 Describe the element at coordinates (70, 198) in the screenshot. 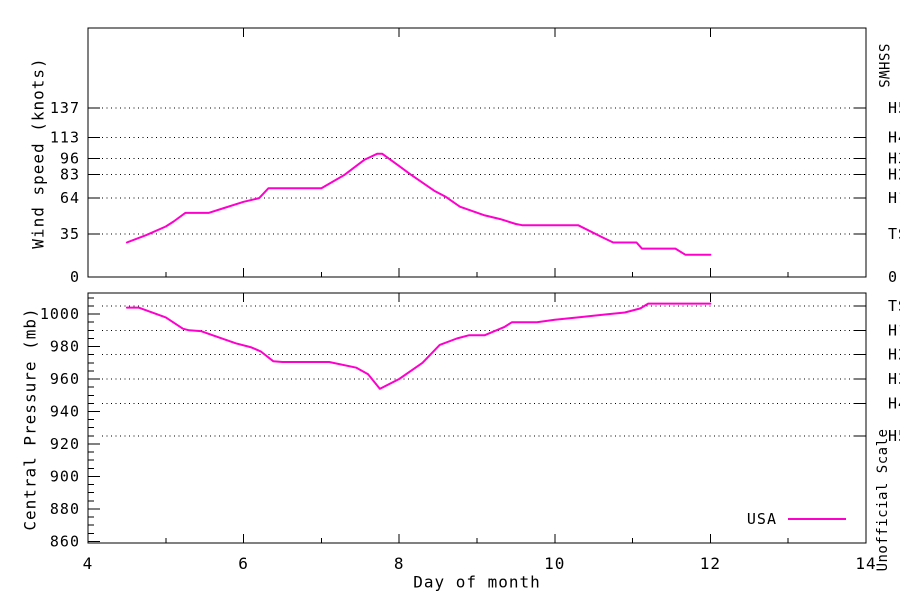

I see `y-tick-label-64: 64` at that location.